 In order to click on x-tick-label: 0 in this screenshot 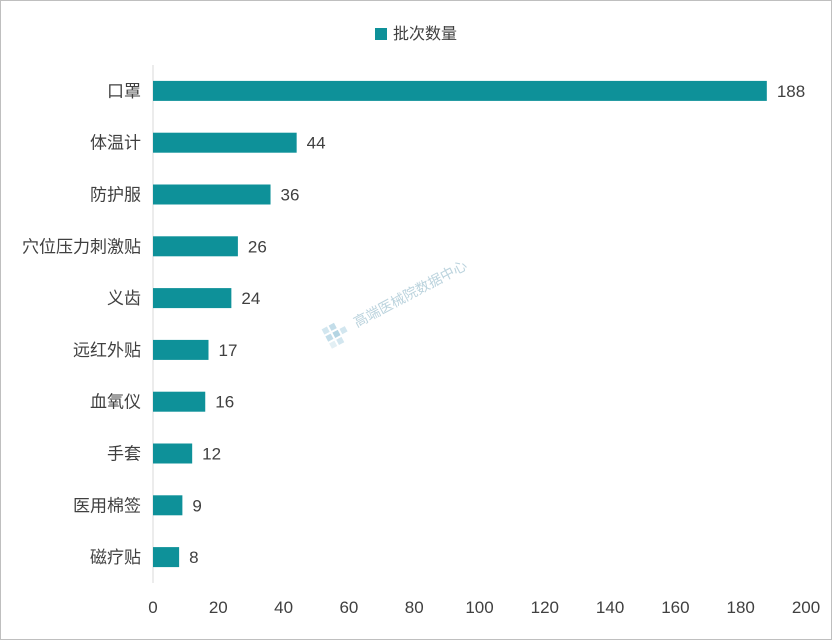, I will do `click(152, 607)`.